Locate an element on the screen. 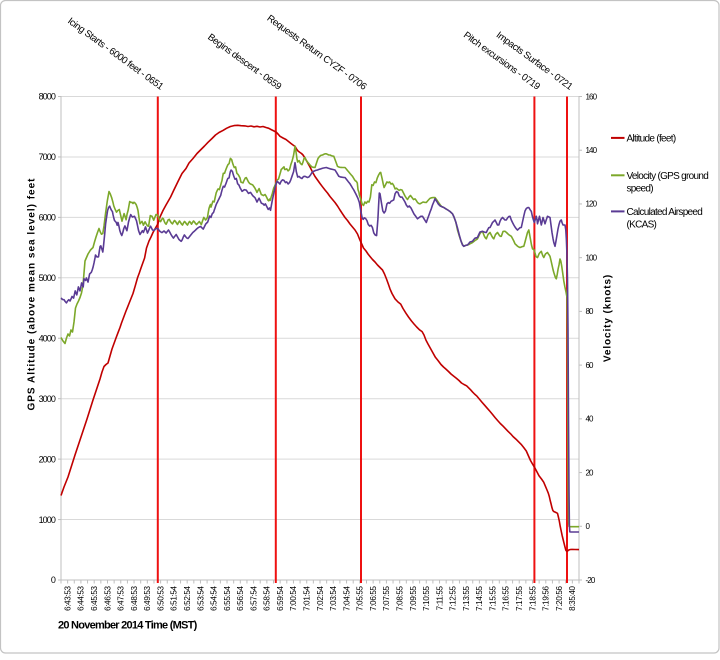  svg-text: 7:19:56 is located at coordinates (546, 597).